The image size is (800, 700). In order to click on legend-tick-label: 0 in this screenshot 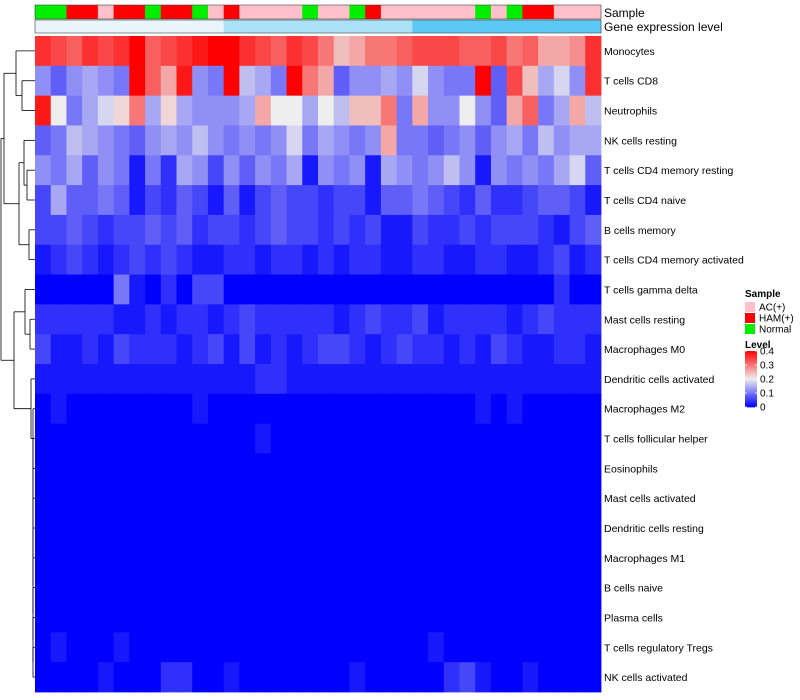, I will do `click(763, 408)`.